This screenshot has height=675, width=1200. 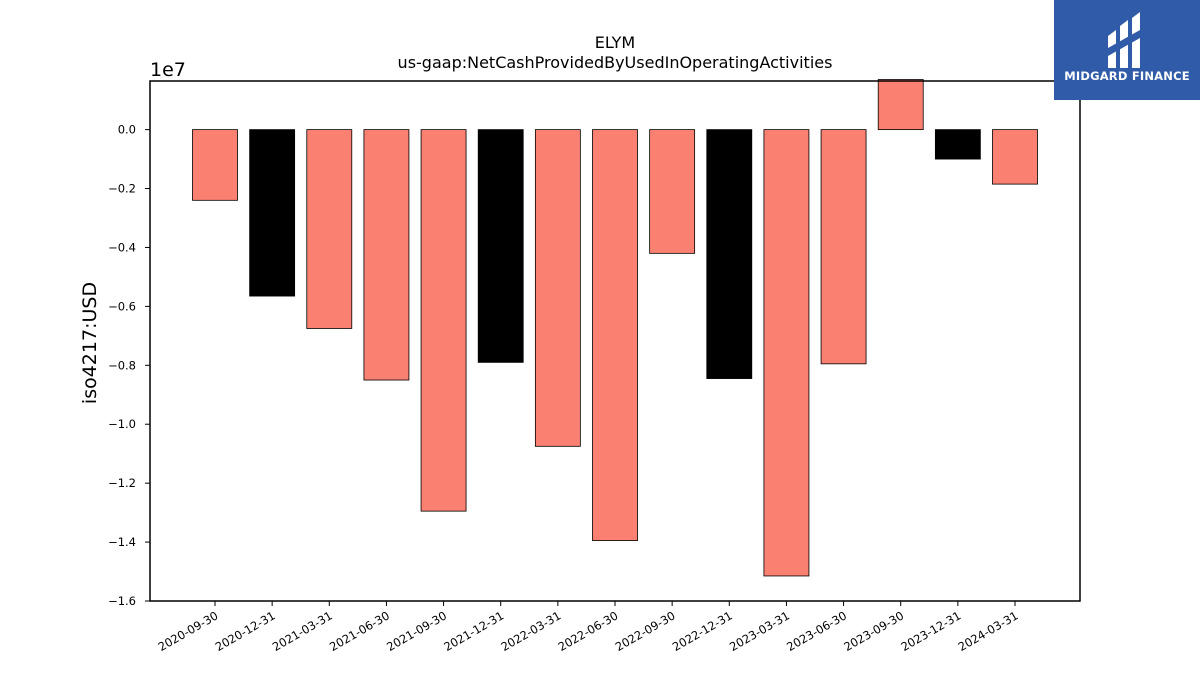 What do you see at coordinates (873, 631) in the screenshot?
I see `x-tick-label: 2023-09-30` at bounding box center [873, 631].